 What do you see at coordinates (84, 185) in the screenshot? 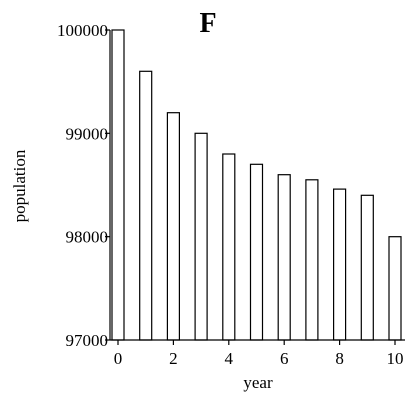
I see `y-axis: 97000 98000 99000 100000` at bounding box center [84, 185].